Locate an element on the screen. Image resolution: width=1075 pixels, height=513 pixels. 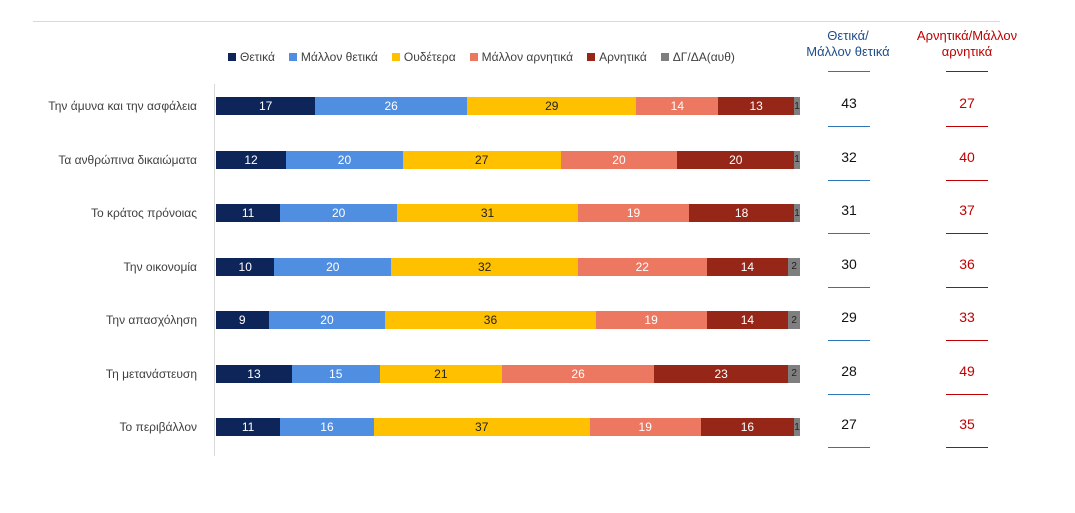
data-label: 10 is located at coordinates (245, 266).